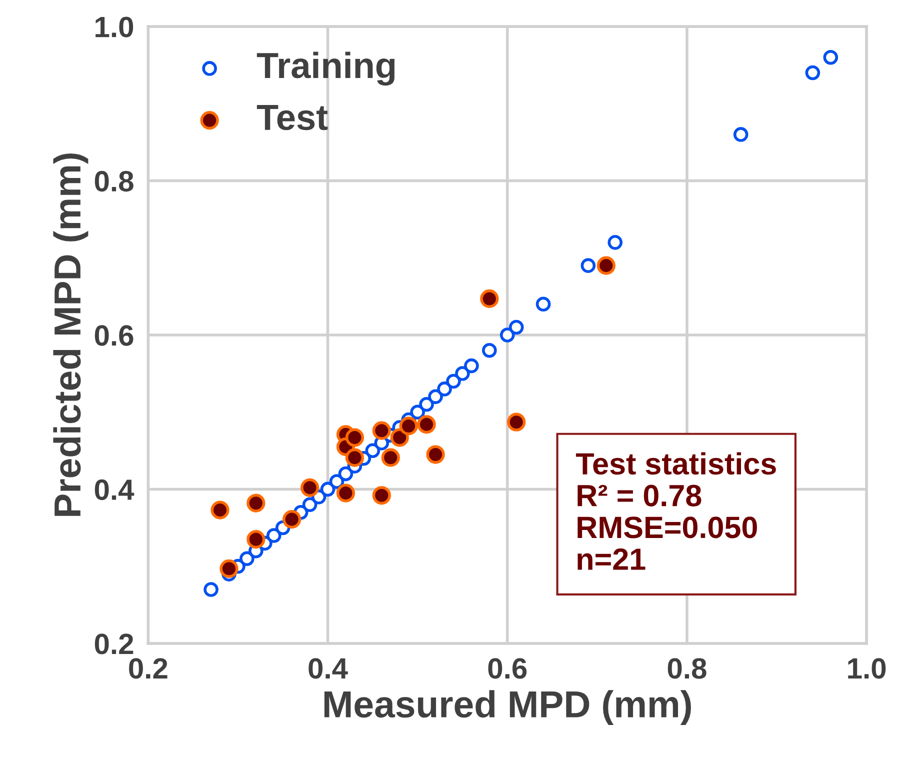 Image resolution: width=898 pixels, height=757 pixels. Describe the element at coordinates (687, 668) in the screenshot. I see `x-tick-label: 0.8` at that location.